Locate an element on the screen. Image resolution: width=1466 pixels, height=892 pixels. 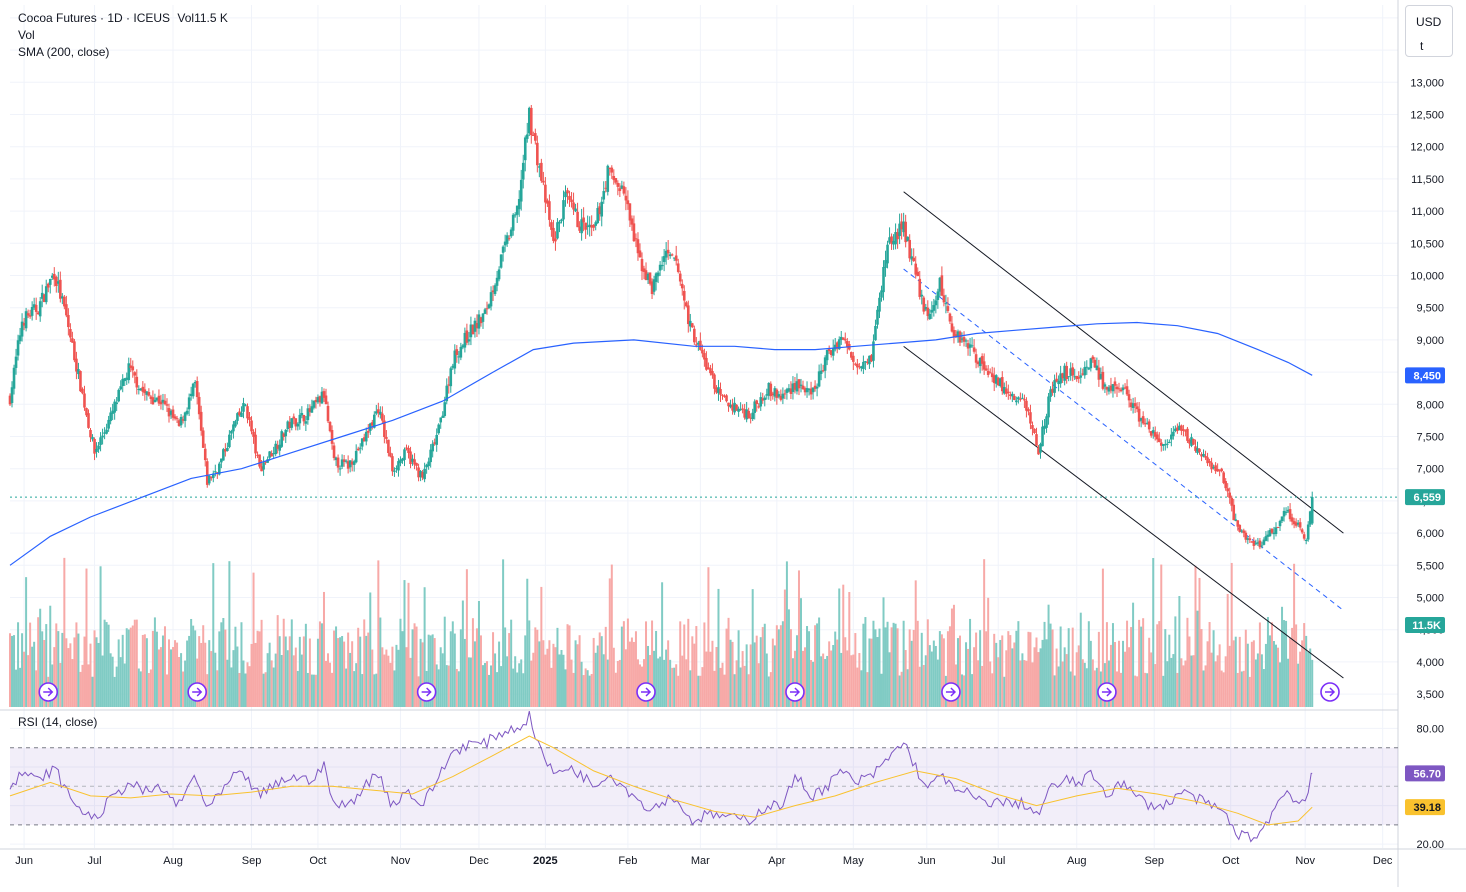
arrow-right-icon is located at coordinates (197, 692).